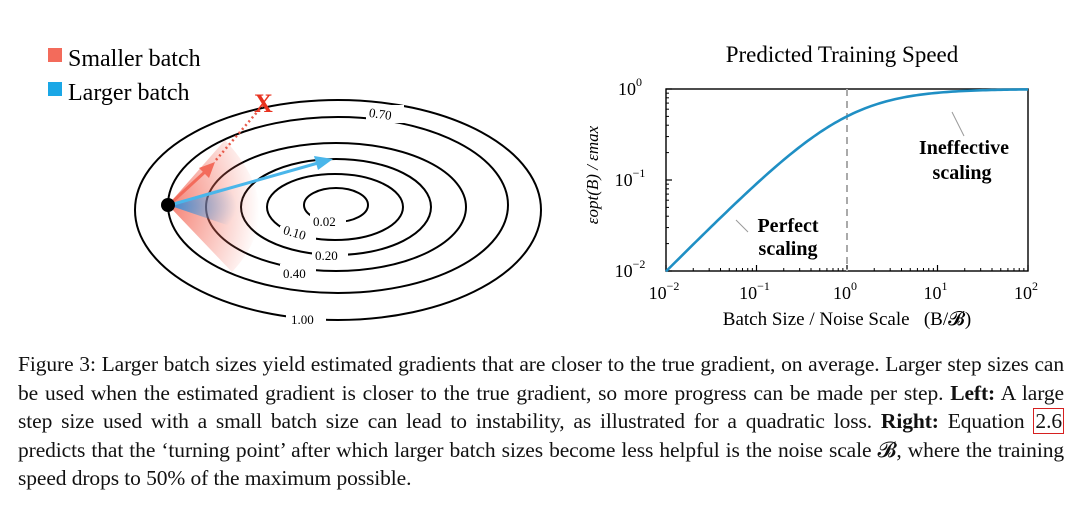  What do you see at coordinates (129, 93) in the screenshot?
I see `legend-label-larger: Larger batch` at bounding box center [129, 93].